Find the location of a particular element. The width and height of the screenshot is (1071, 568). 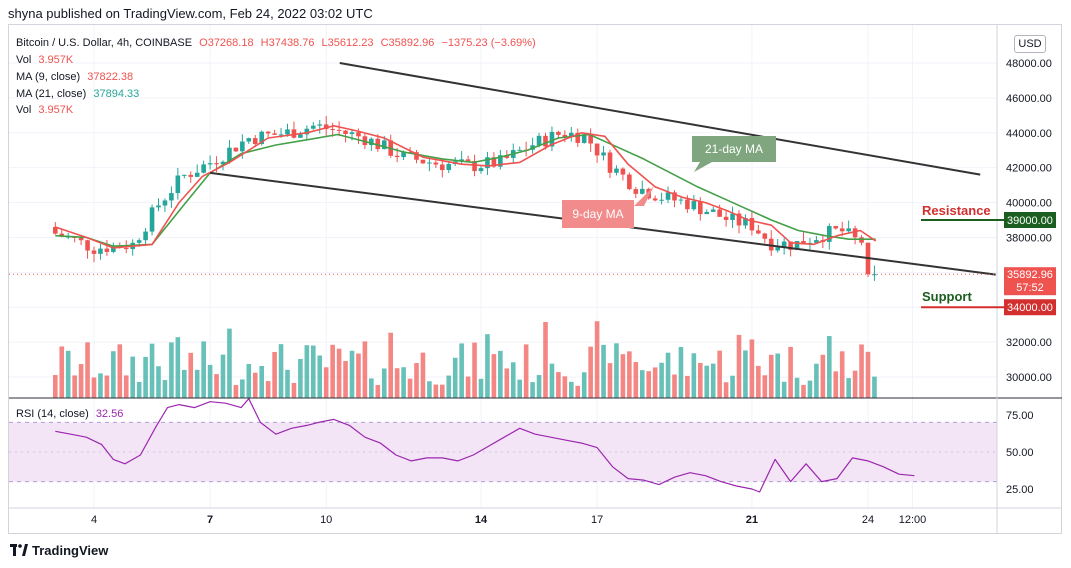

ma21-callout-box is located at coordinates (734, 154).